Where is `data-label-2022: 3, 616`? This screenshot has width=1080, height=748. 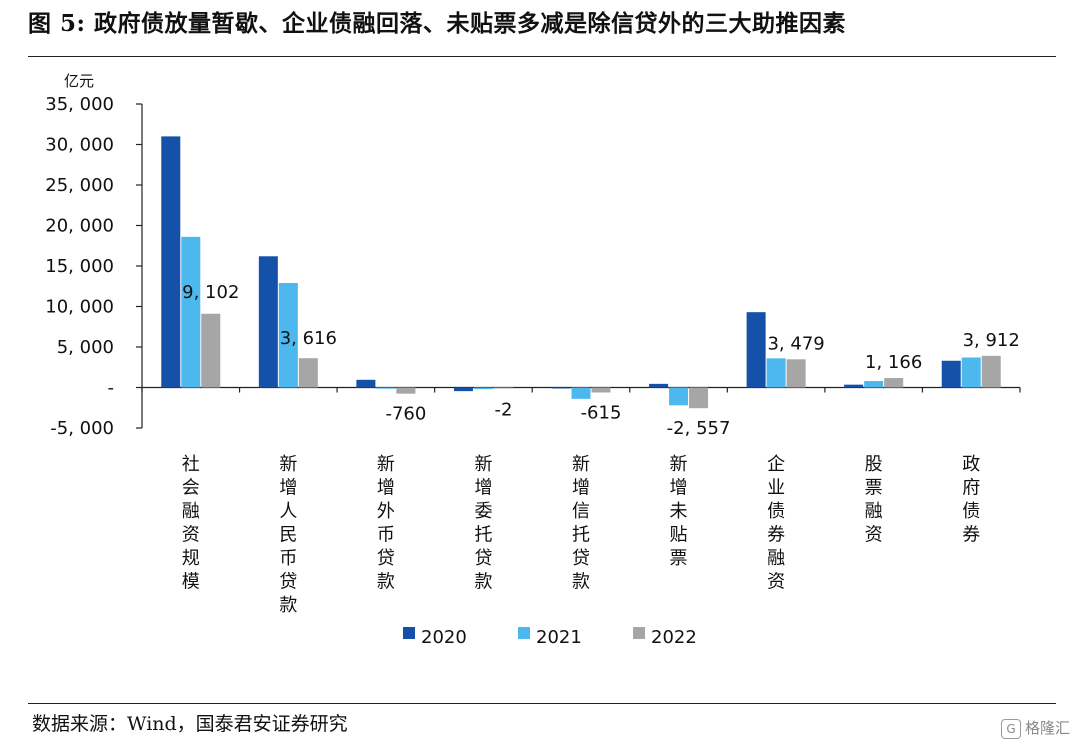 data-label-2022: 3, 616 is located at coordinates (308, 338).